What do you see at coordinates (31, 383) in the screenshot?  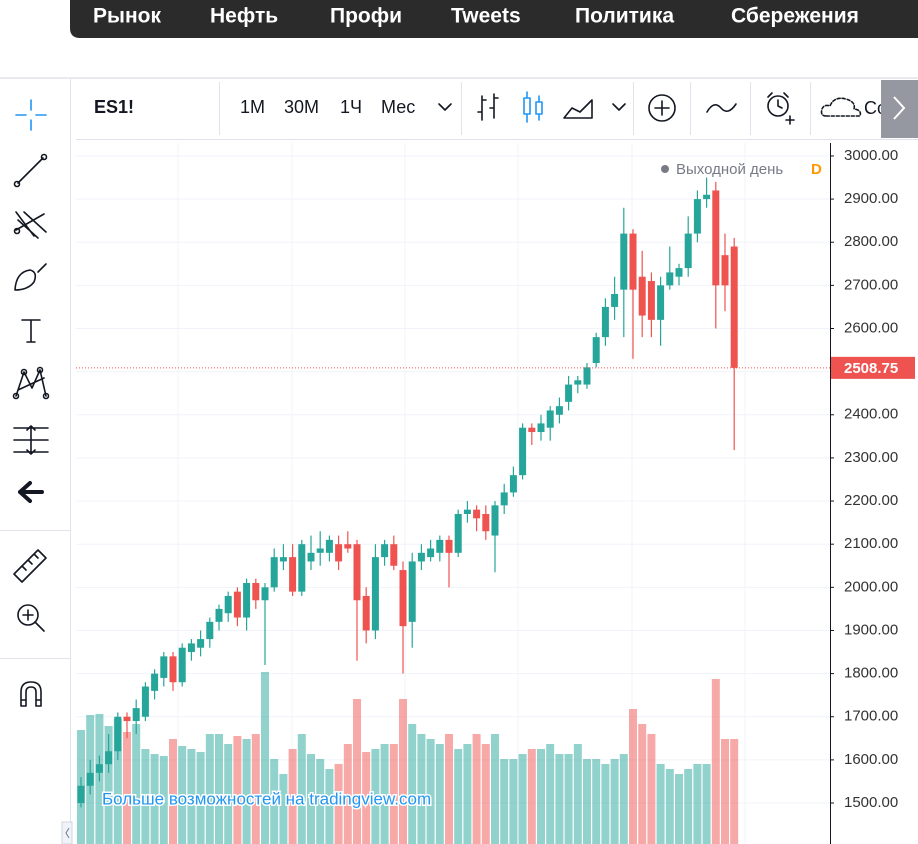 I see `pattern-tool` at bounding box center [31, 383].